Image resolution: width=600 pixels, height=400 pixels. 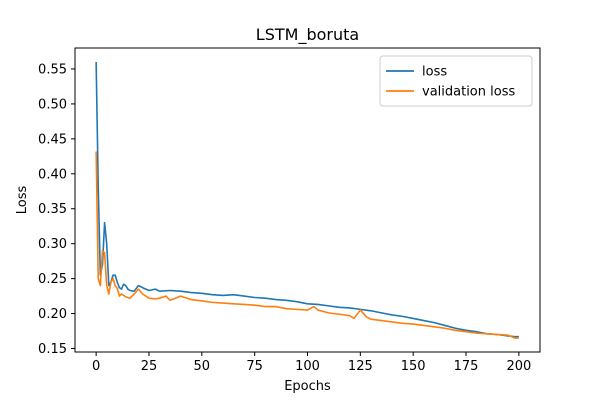 I want to click on y-axis-label: Loss, so click(x=22, y=200).